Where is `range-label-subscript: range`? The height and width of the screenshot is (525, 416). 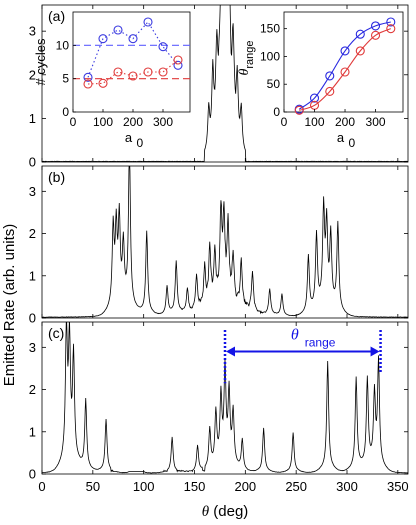 range-label-subscript: range is located at coordinates (320, 343).